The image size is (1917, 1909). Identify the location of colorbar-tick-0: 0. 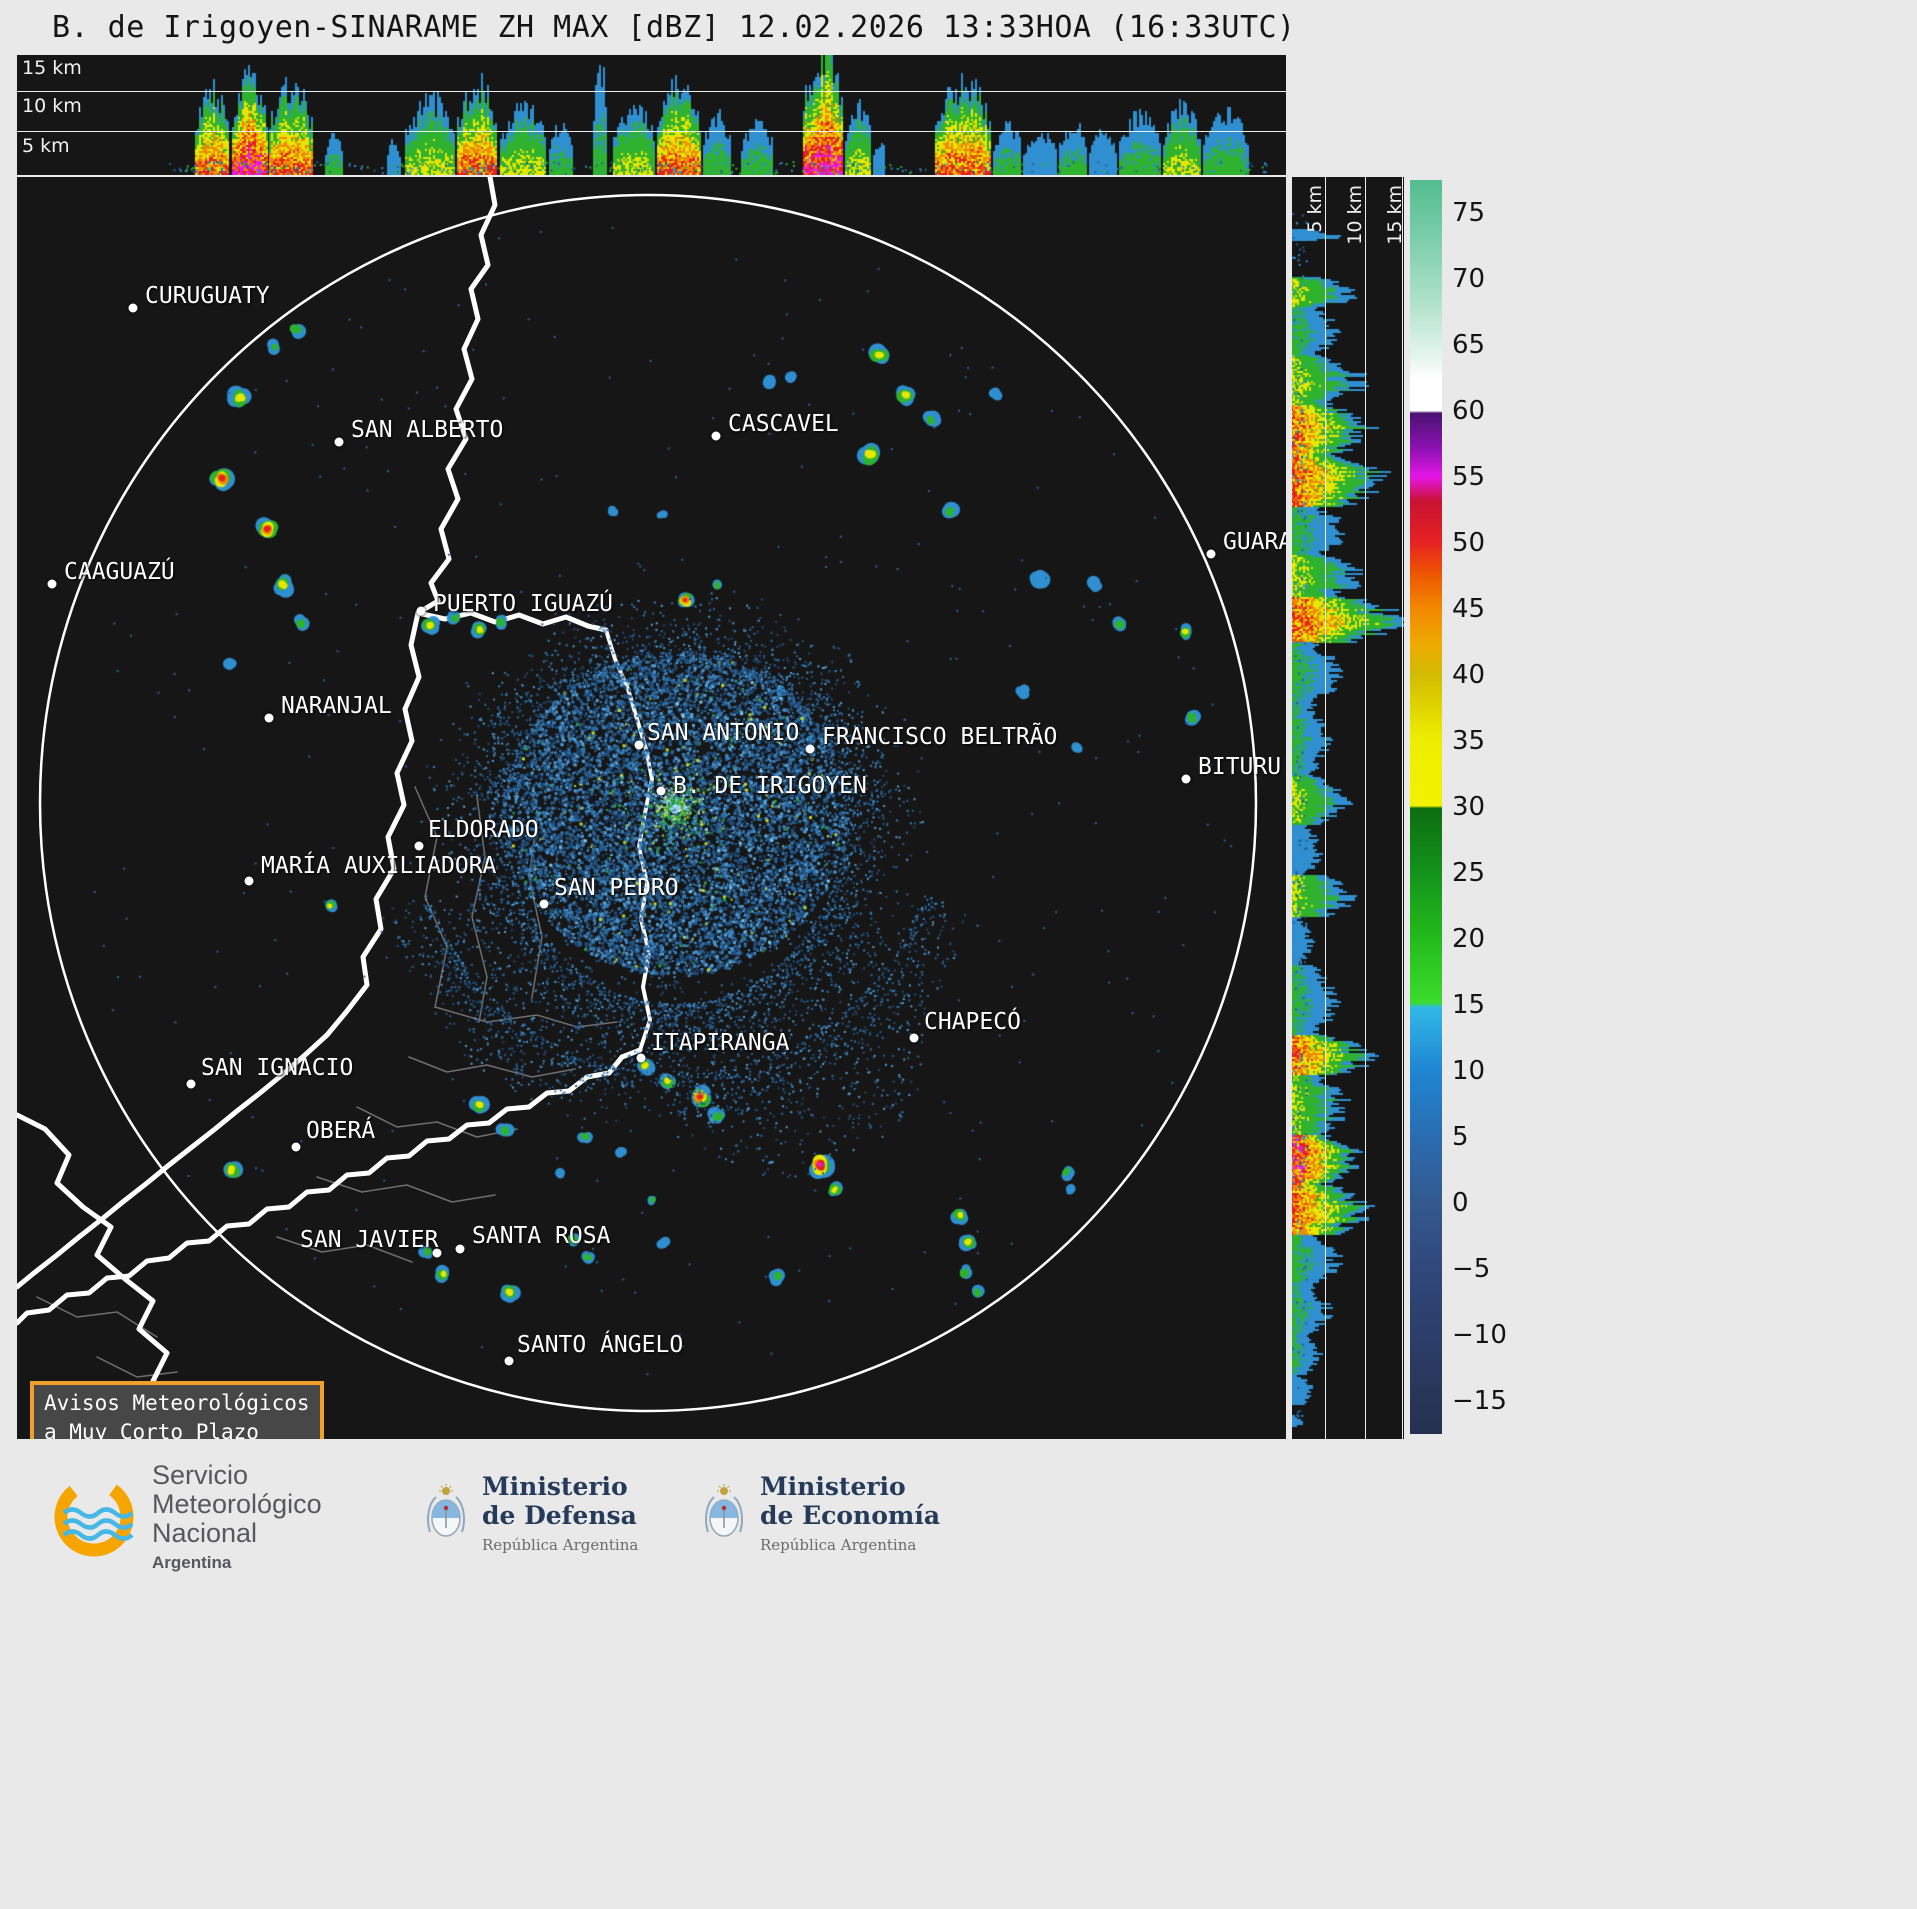
(1460, 1203).